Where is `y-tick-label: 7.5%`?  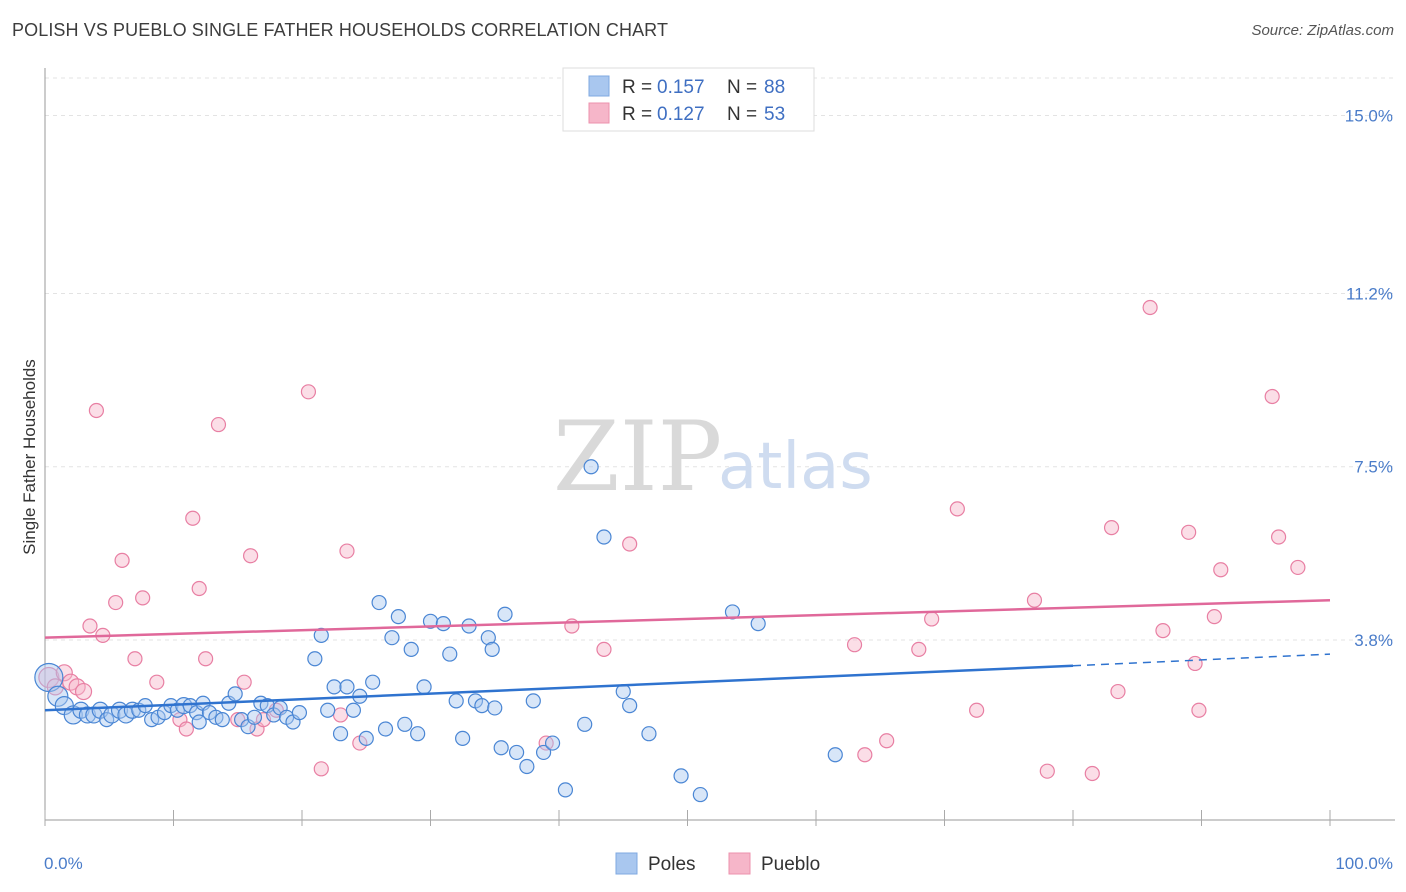
y-tick-label: 7.5% is located at coordinates (1373, 467).